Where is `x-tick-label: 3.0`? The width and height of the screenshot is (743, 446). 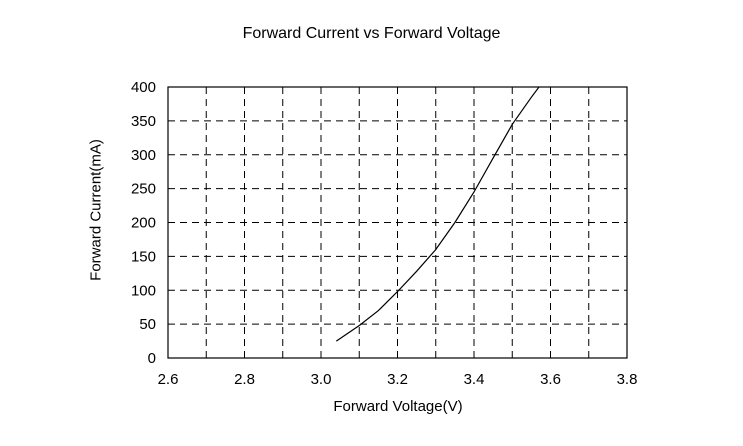
x-tick-label: 3.0 is located at coordinates (321, 379).